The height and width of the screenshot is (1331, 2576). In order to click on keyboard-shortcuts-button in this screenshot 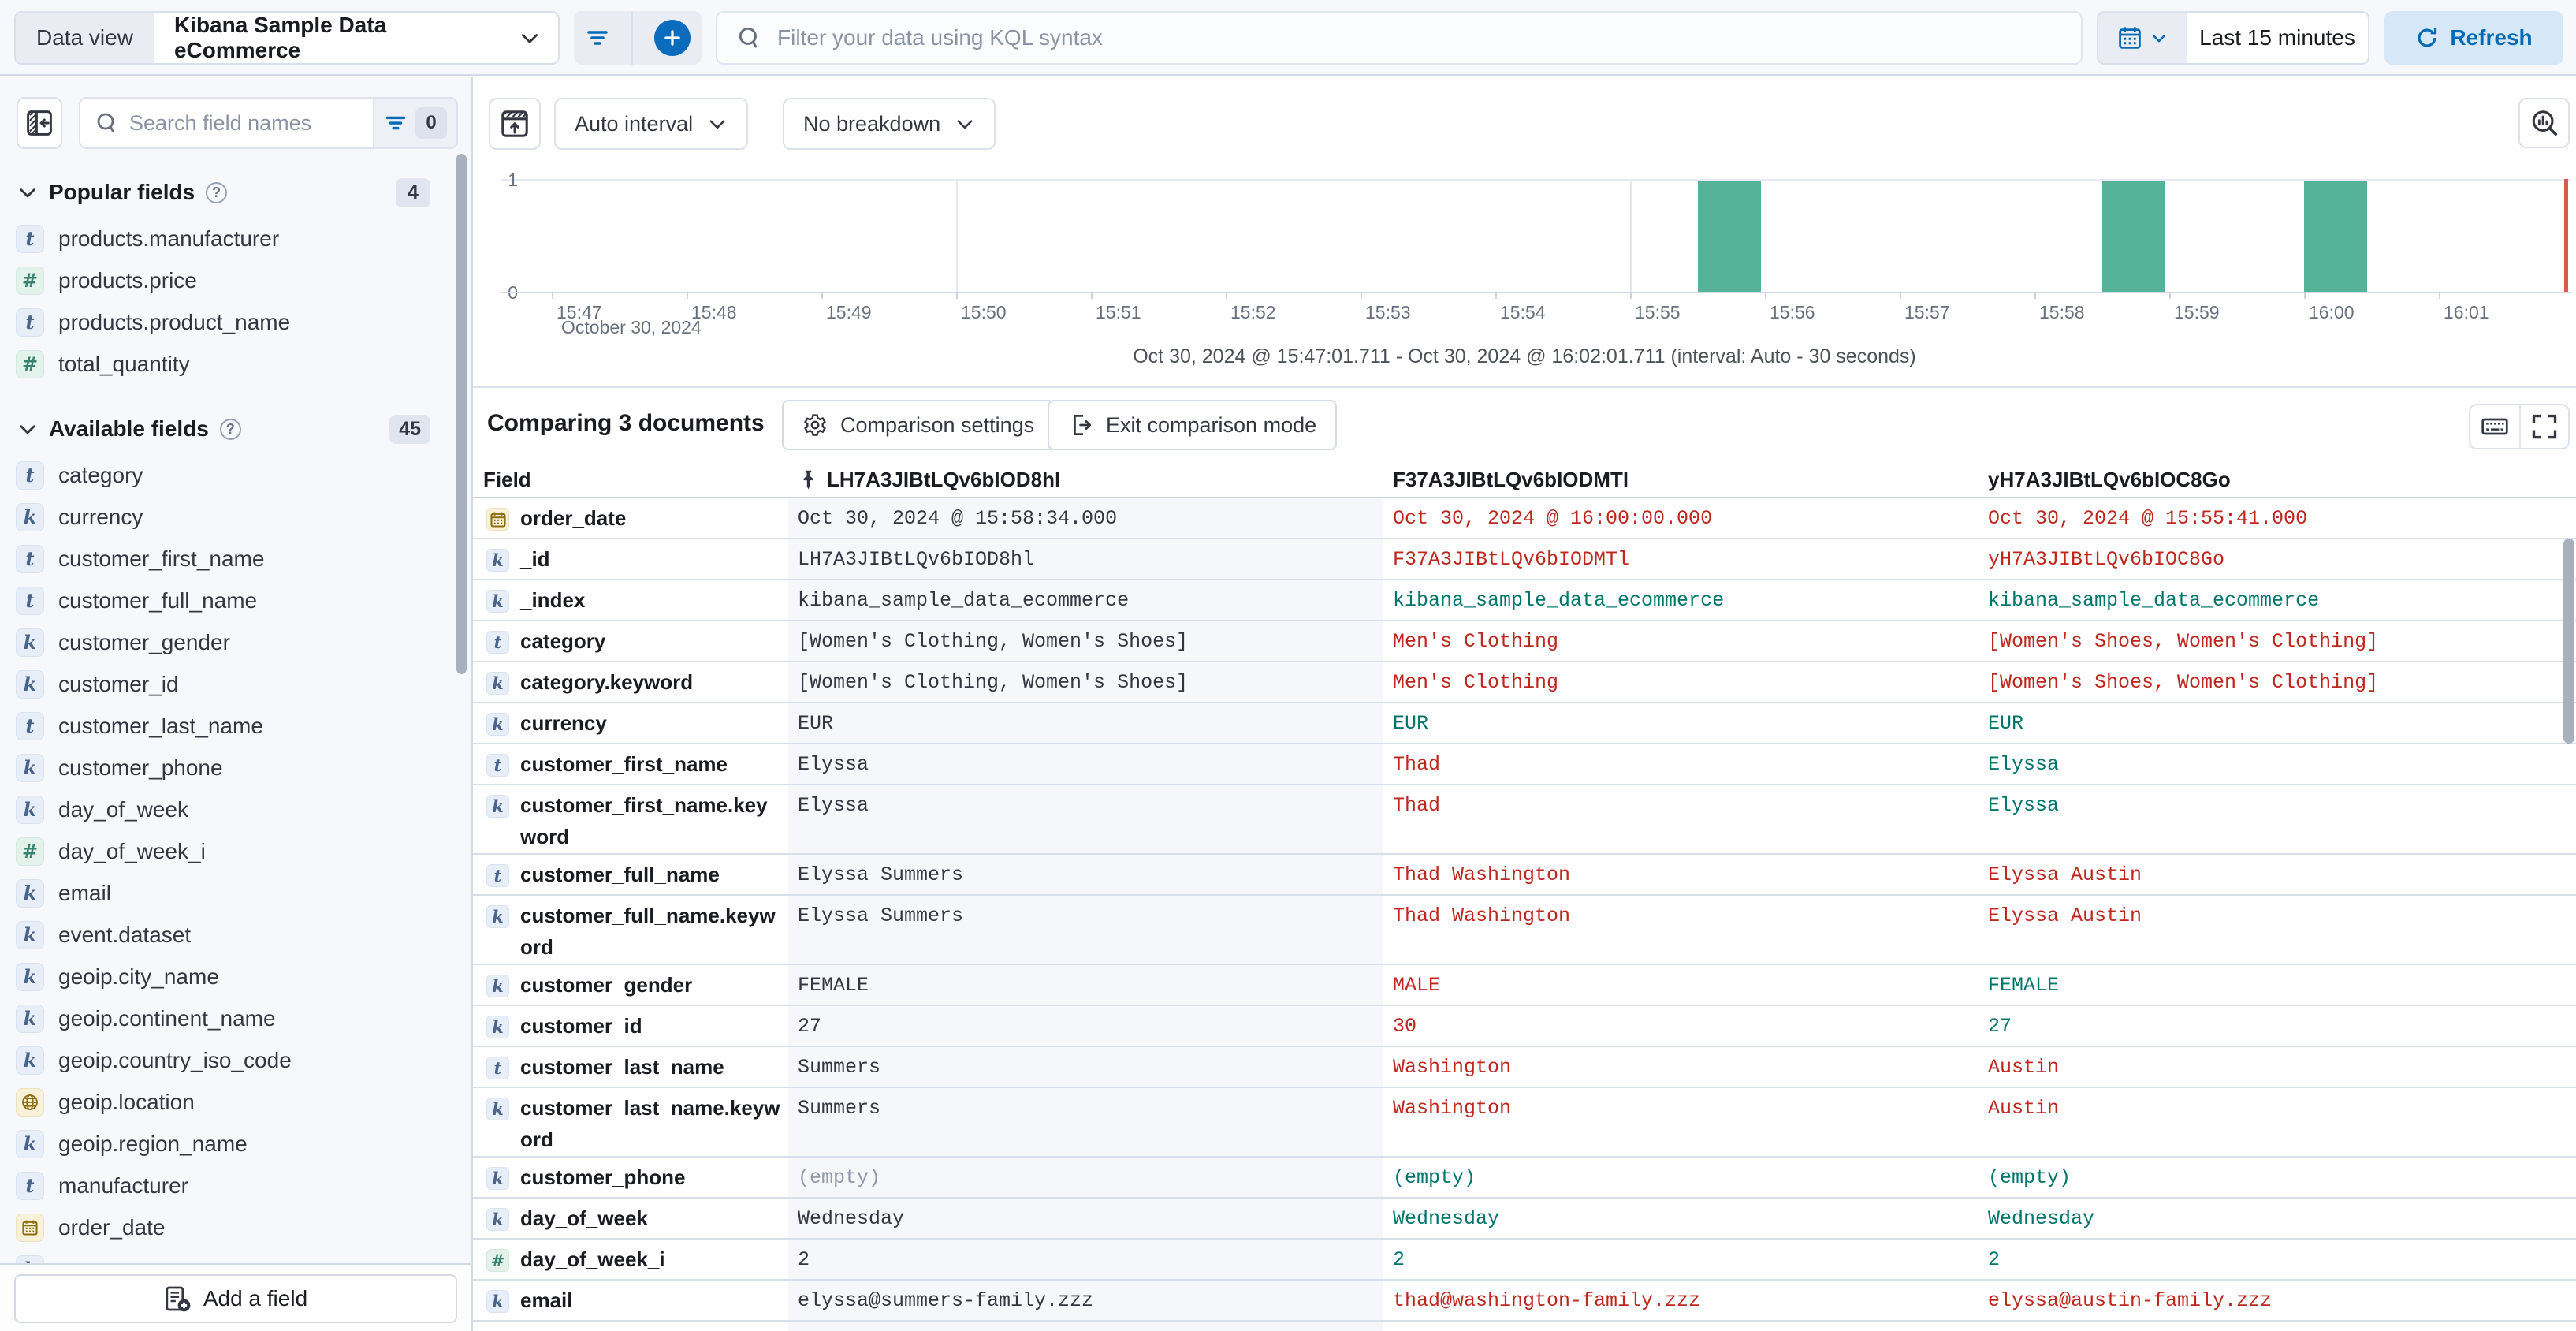, I will do `click(2494, 426)`.